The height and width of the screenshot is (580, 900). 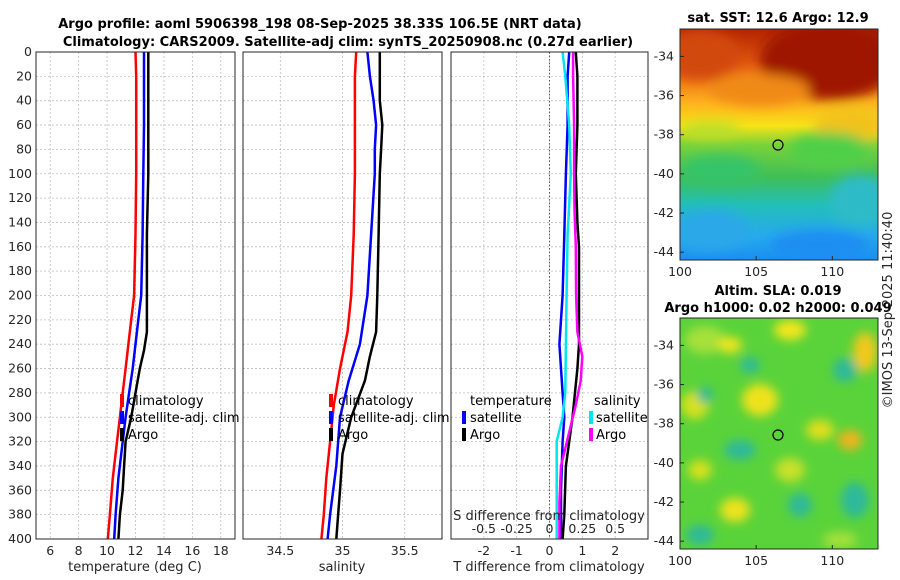 What do you see at coordinates (464, 434) in the screenshot?
I see `legend-swatch-T-argo` at bounding box center [464, 434].